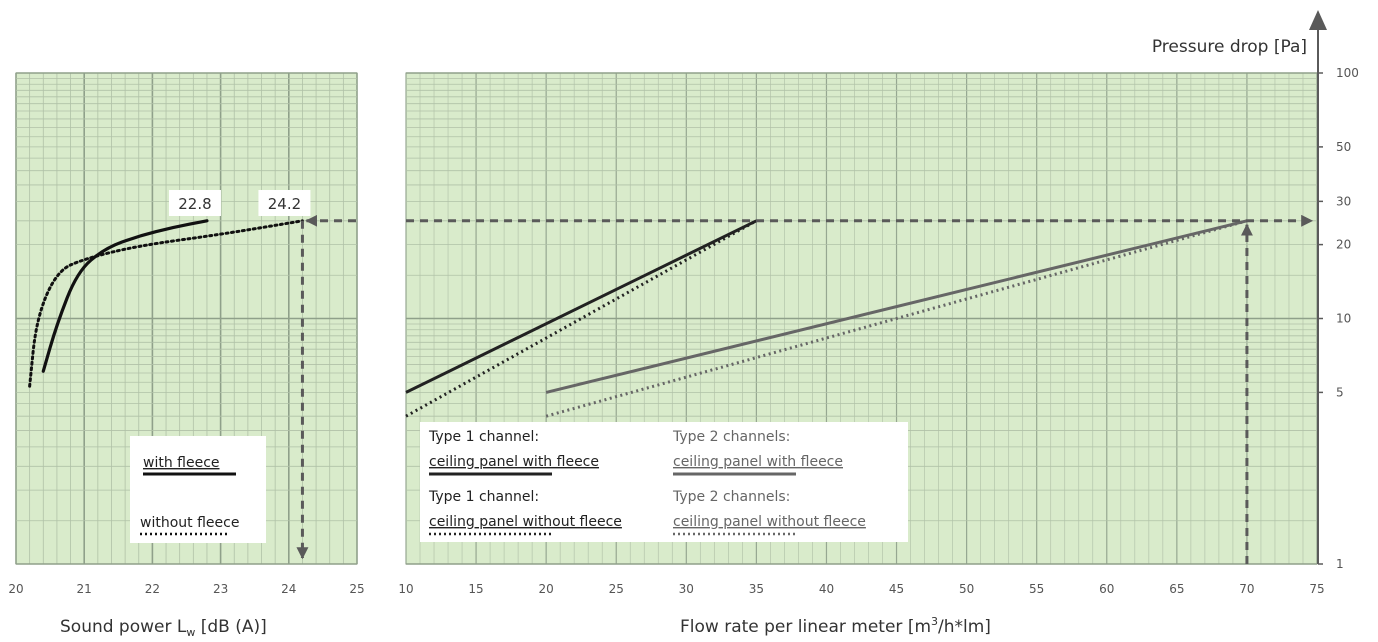  What do you see at coordinates (1036, 589) in the screenshot?
I see `right-x-tick-label: 55` at bounding box center [1036, 589].